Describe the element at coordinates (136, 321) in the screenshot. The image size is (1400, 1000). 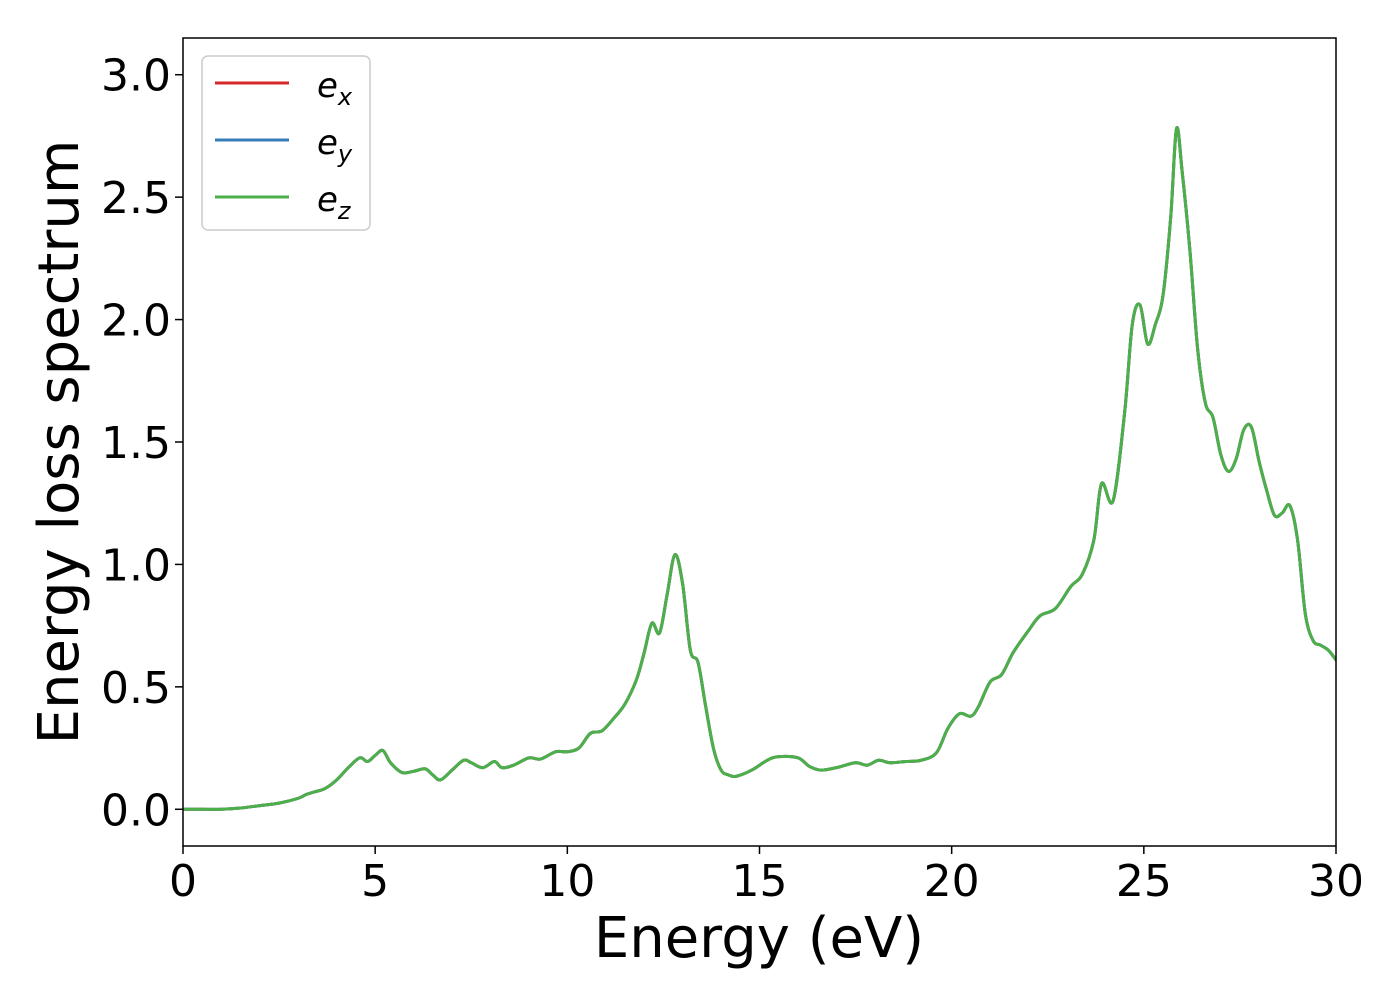
I see `y-tick-label: 2.0` at that location.